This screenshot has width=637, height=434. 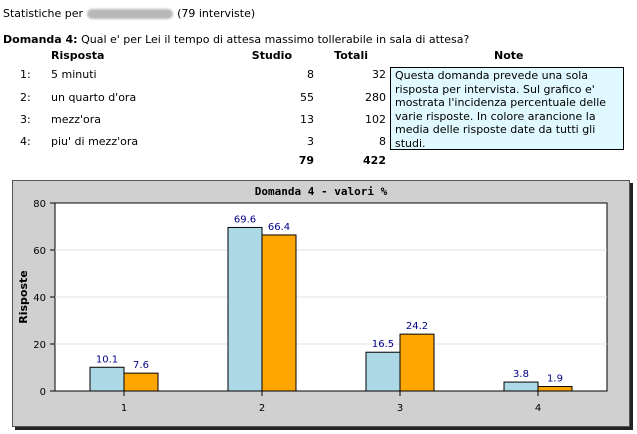 What do you see at coordinates (25, 97) in the screenshot?
I see `row-number: 2:` at bounding box center [25, 97].